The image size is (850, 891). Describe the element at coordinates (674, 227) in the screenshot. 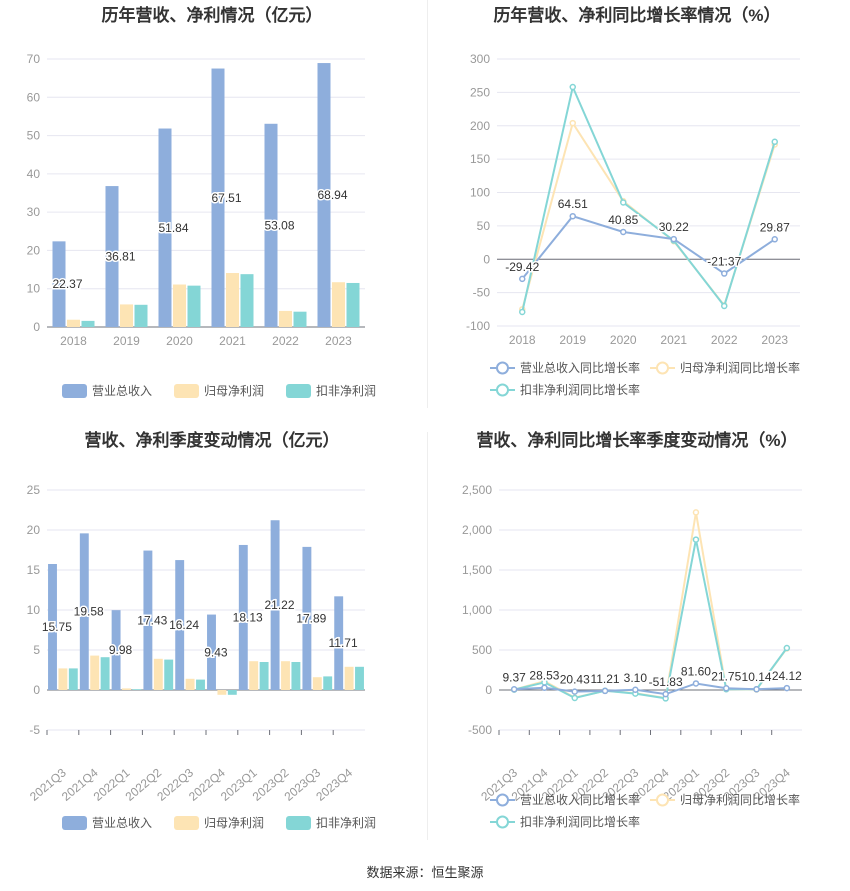

I see `data-label: 30.22` at that location.